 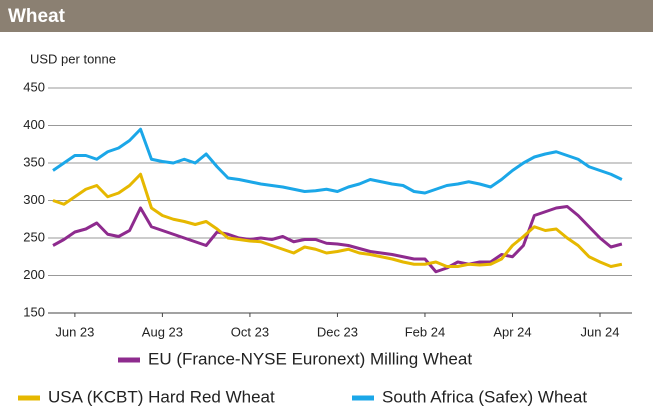 I want to click on legend-label: EU (France-NYSE Euronext) Milling Wheat, so click(x=310, y=358).